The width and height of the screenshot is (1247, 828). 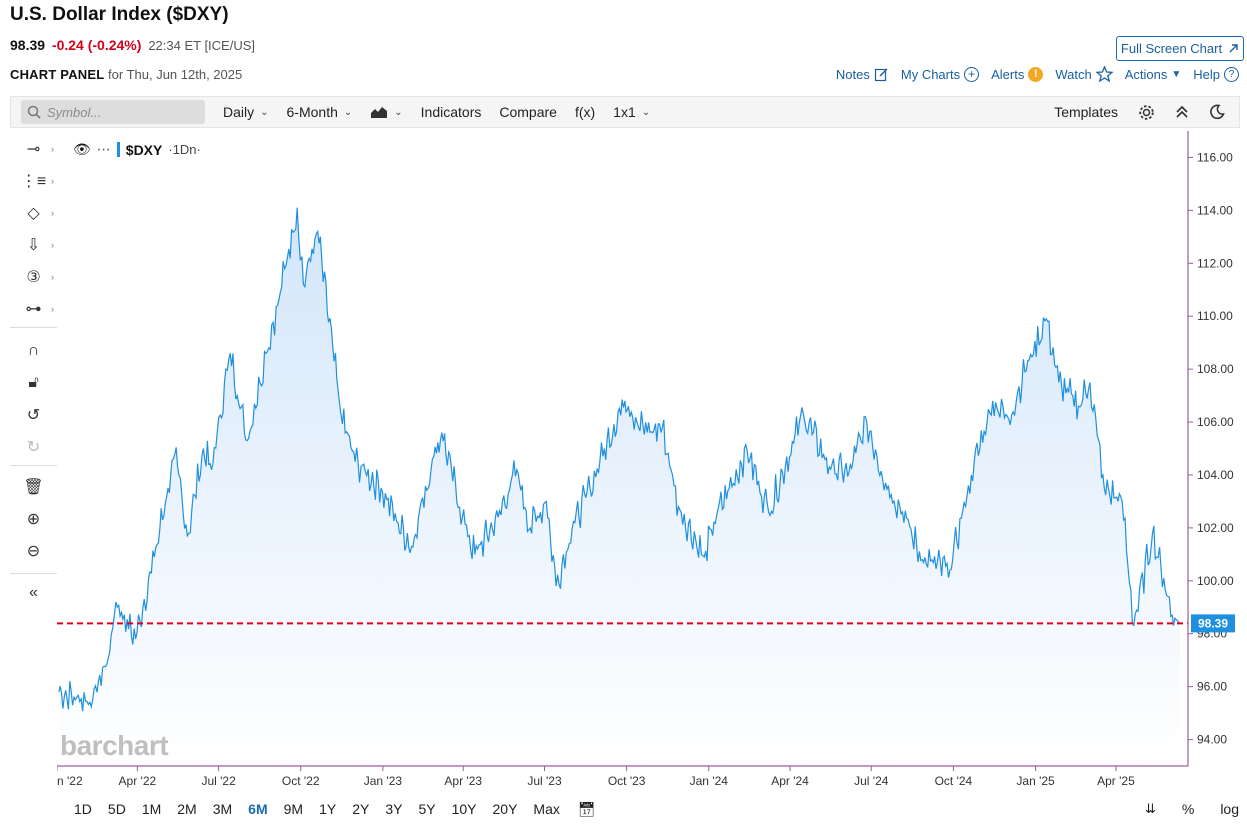 I want to click on chart-type-dropdown: ⌄, so click(x=386, y=112).